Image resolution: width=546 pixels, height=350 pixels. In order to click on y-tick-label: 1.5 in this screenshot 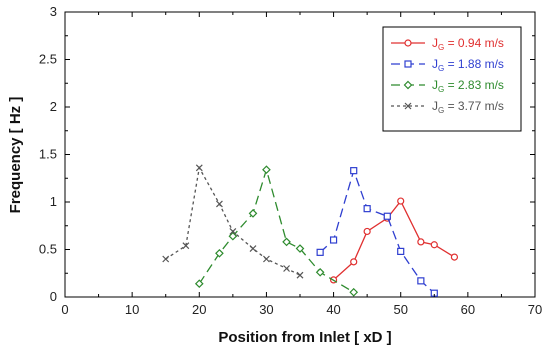, I will do `click(48, 154)`.